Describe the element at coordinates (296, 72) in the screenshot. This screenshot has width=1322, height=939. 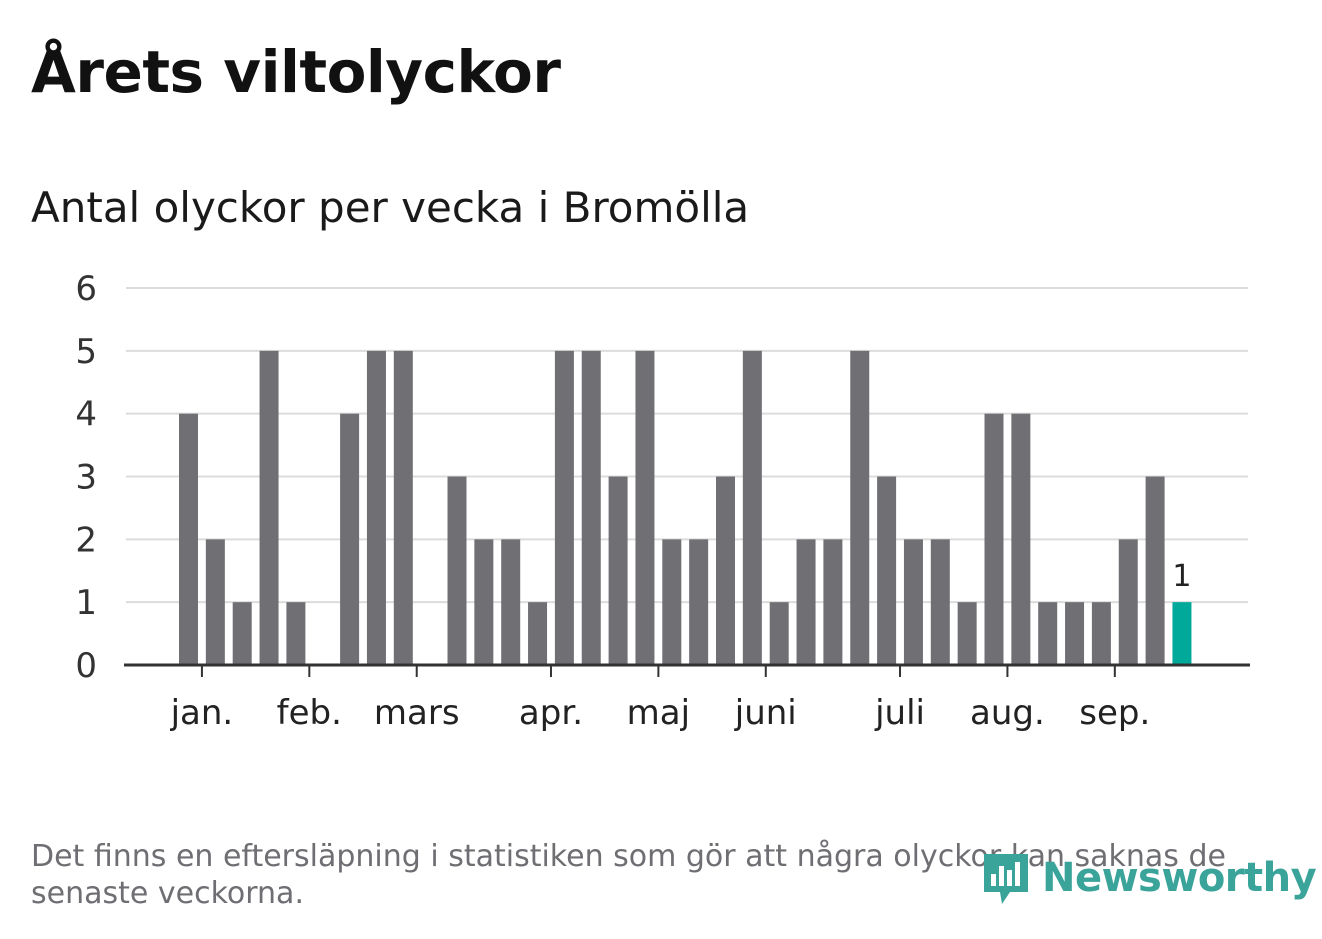
I see `chart-title: Årets viltolyckor` at that location.